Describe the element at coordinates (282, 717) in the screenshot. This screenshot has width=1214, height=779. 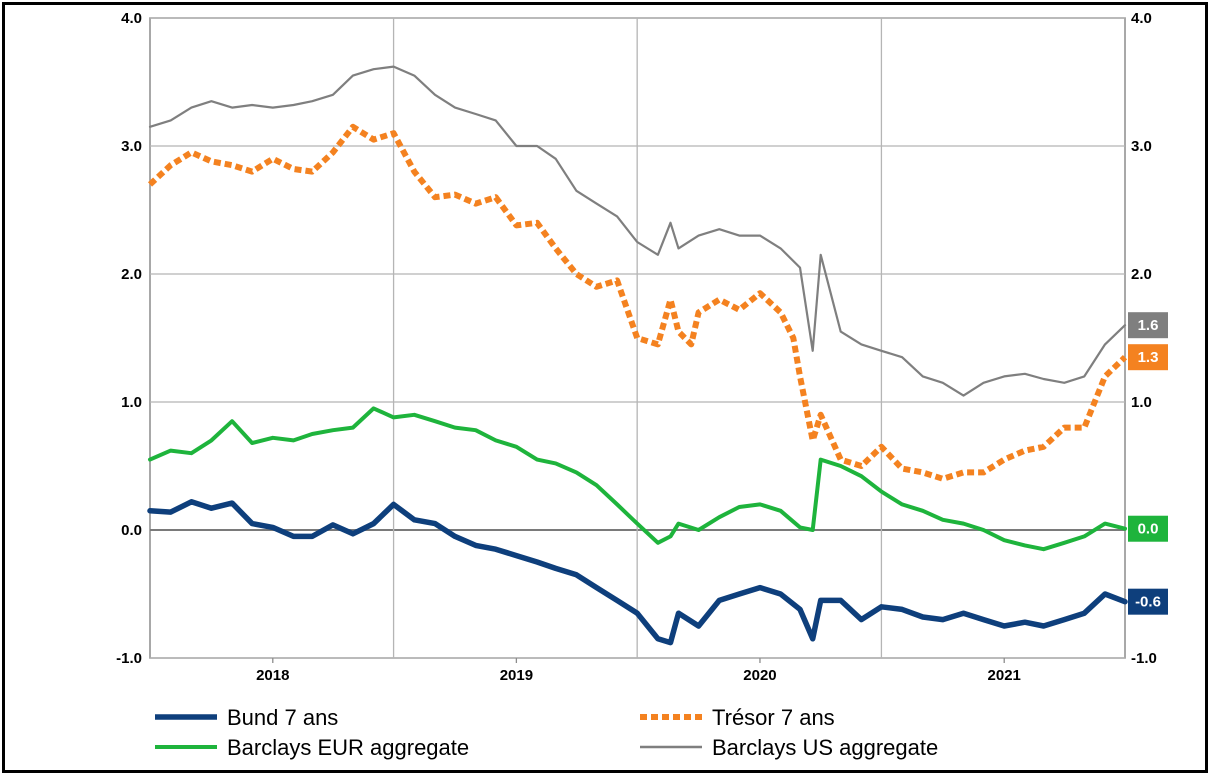
I see `legend-label: Bund 7 ans` at that location.